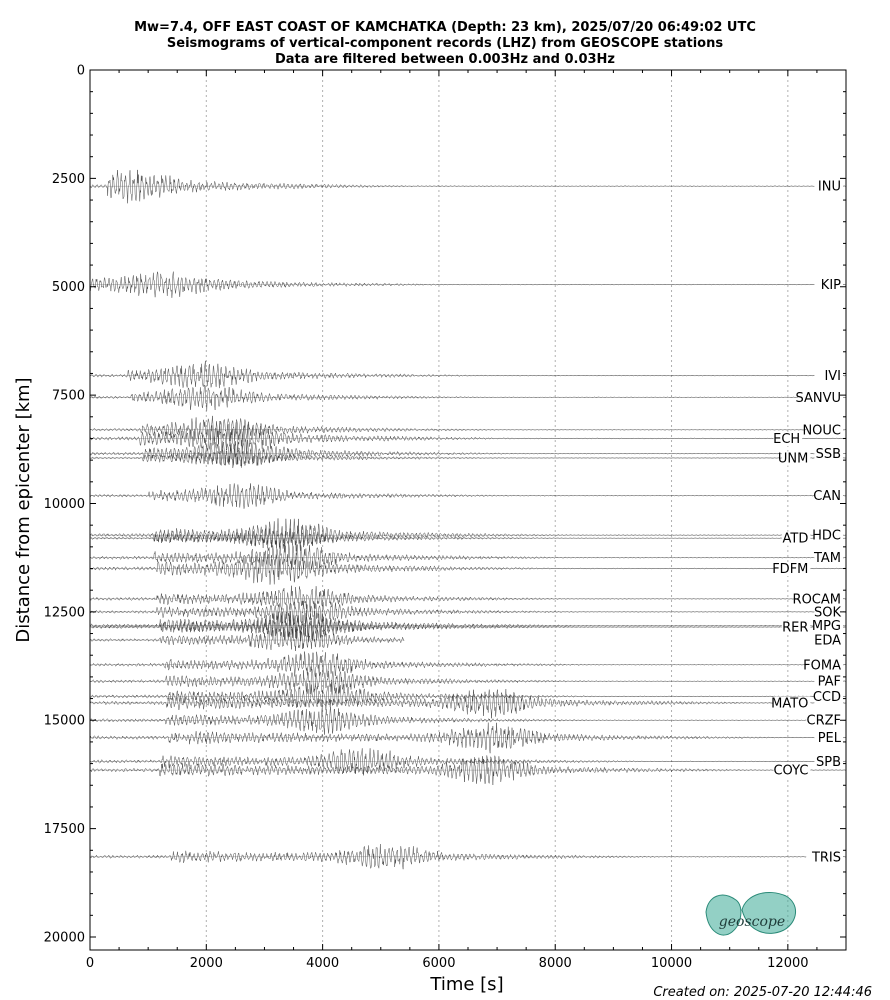 The width and height of the screenshot is (890, 1000). What do you see at coordinates (68, 179) in the screenshot?
I see `y-tick-label: 2500` at bounding box center [68, 179].